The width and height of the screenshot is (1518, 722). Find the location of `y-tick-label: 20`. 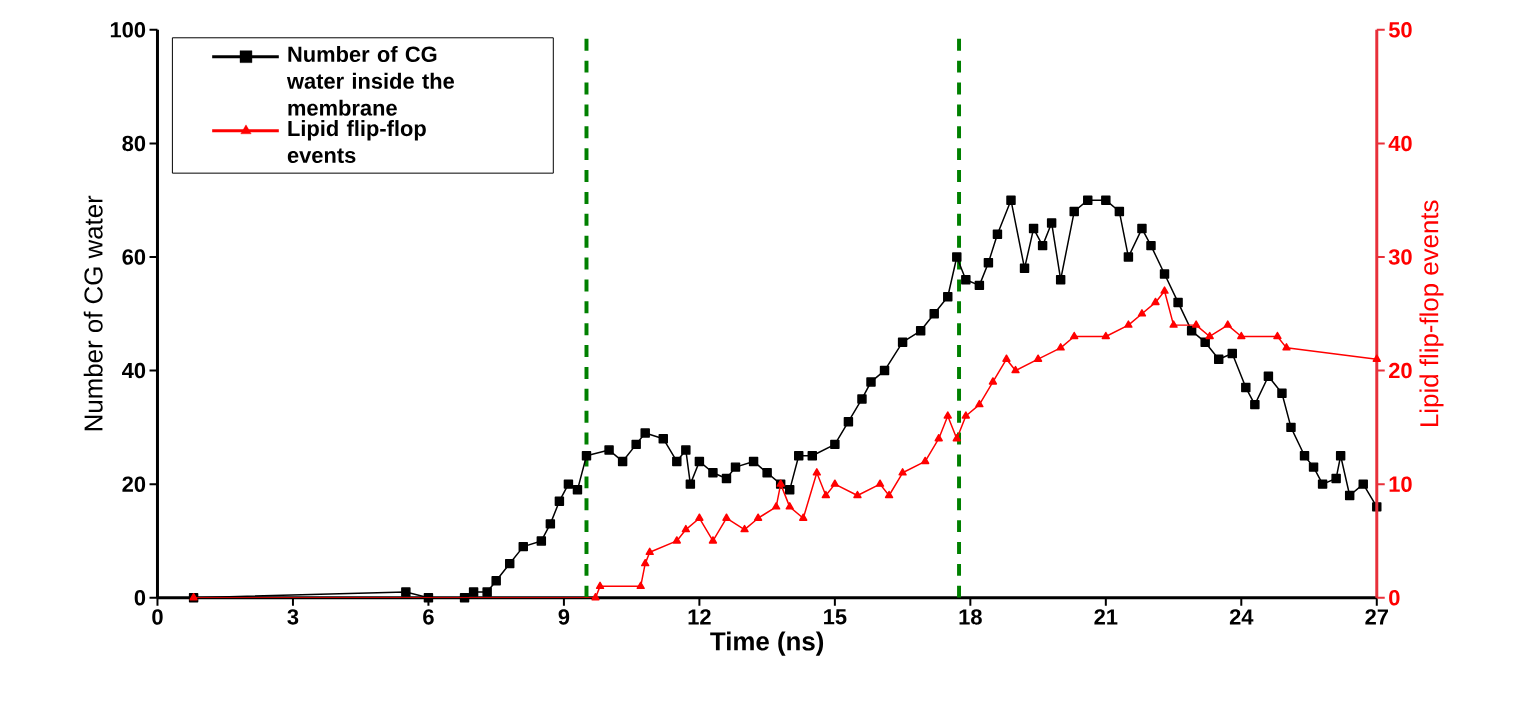

y-tick-label: 20 is located at coordinates (134, 484).